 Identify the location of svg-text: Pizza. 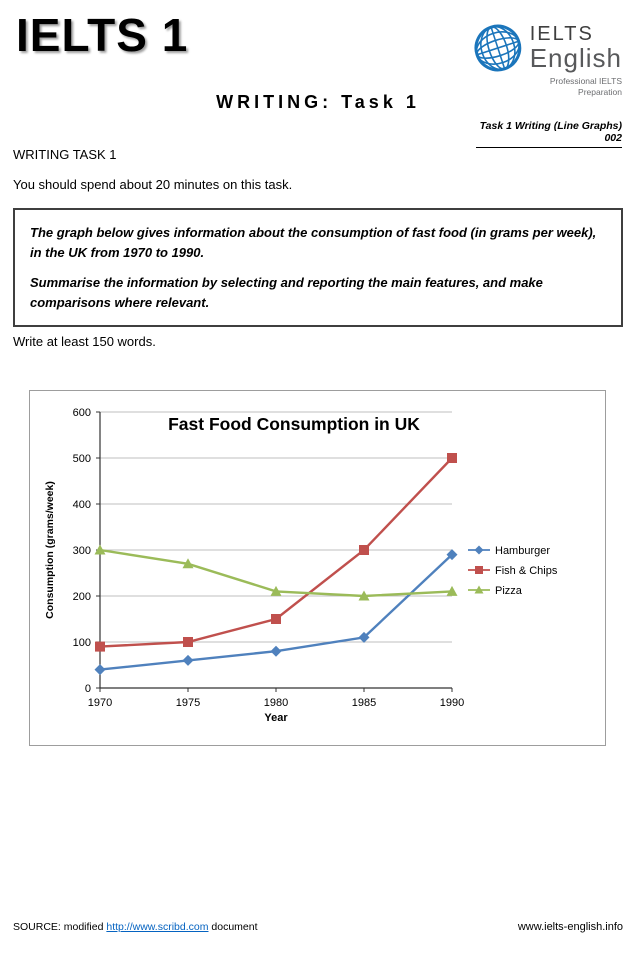
(509, 591).